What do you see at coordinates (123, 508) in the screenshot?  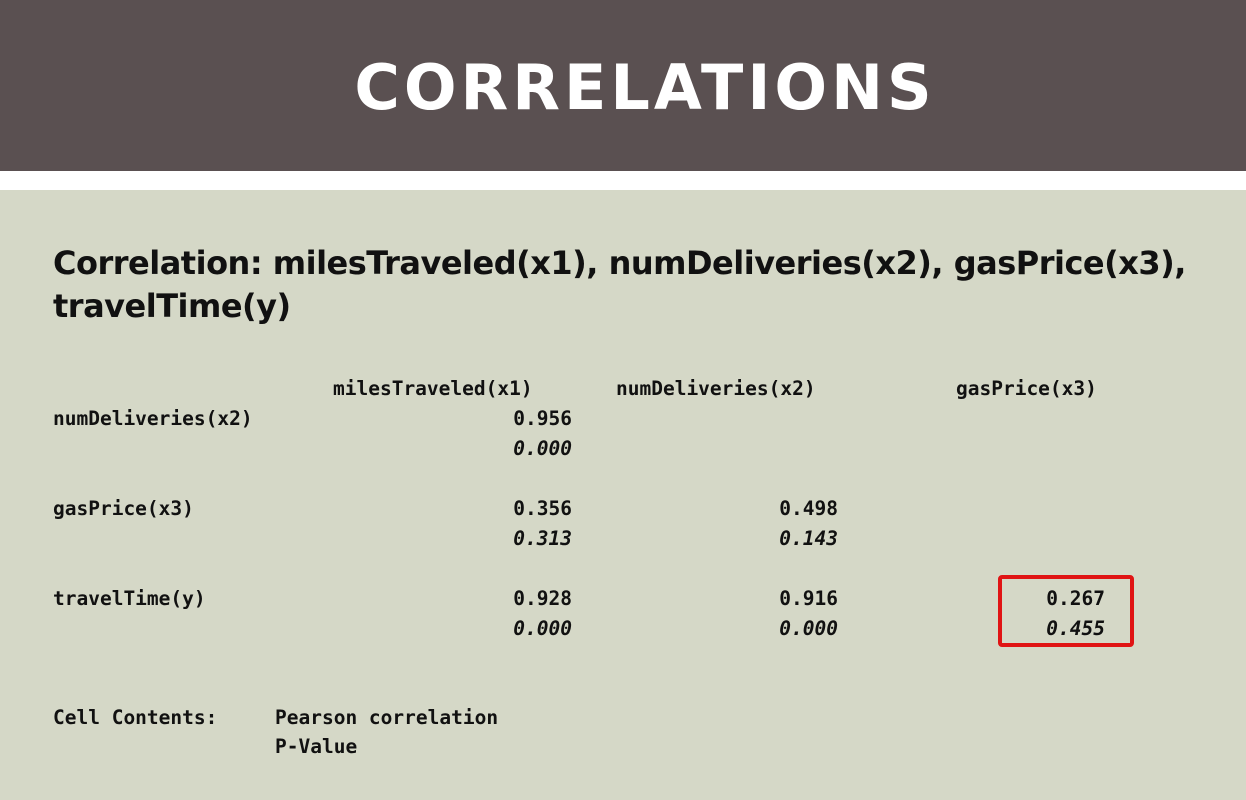 I see `row-label-x3: gasPrice(x3)` at bounding box center [123, 508].